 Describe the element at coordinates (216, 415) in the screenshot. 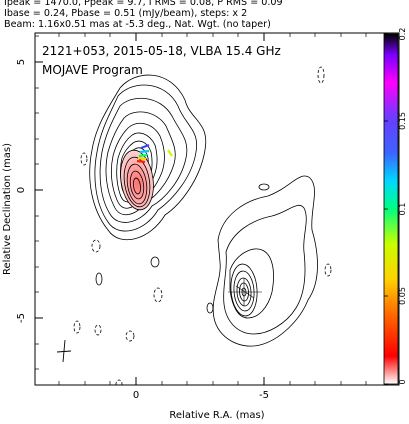

I see `x-axis-label: Relative R.A. (mas)` at that location.